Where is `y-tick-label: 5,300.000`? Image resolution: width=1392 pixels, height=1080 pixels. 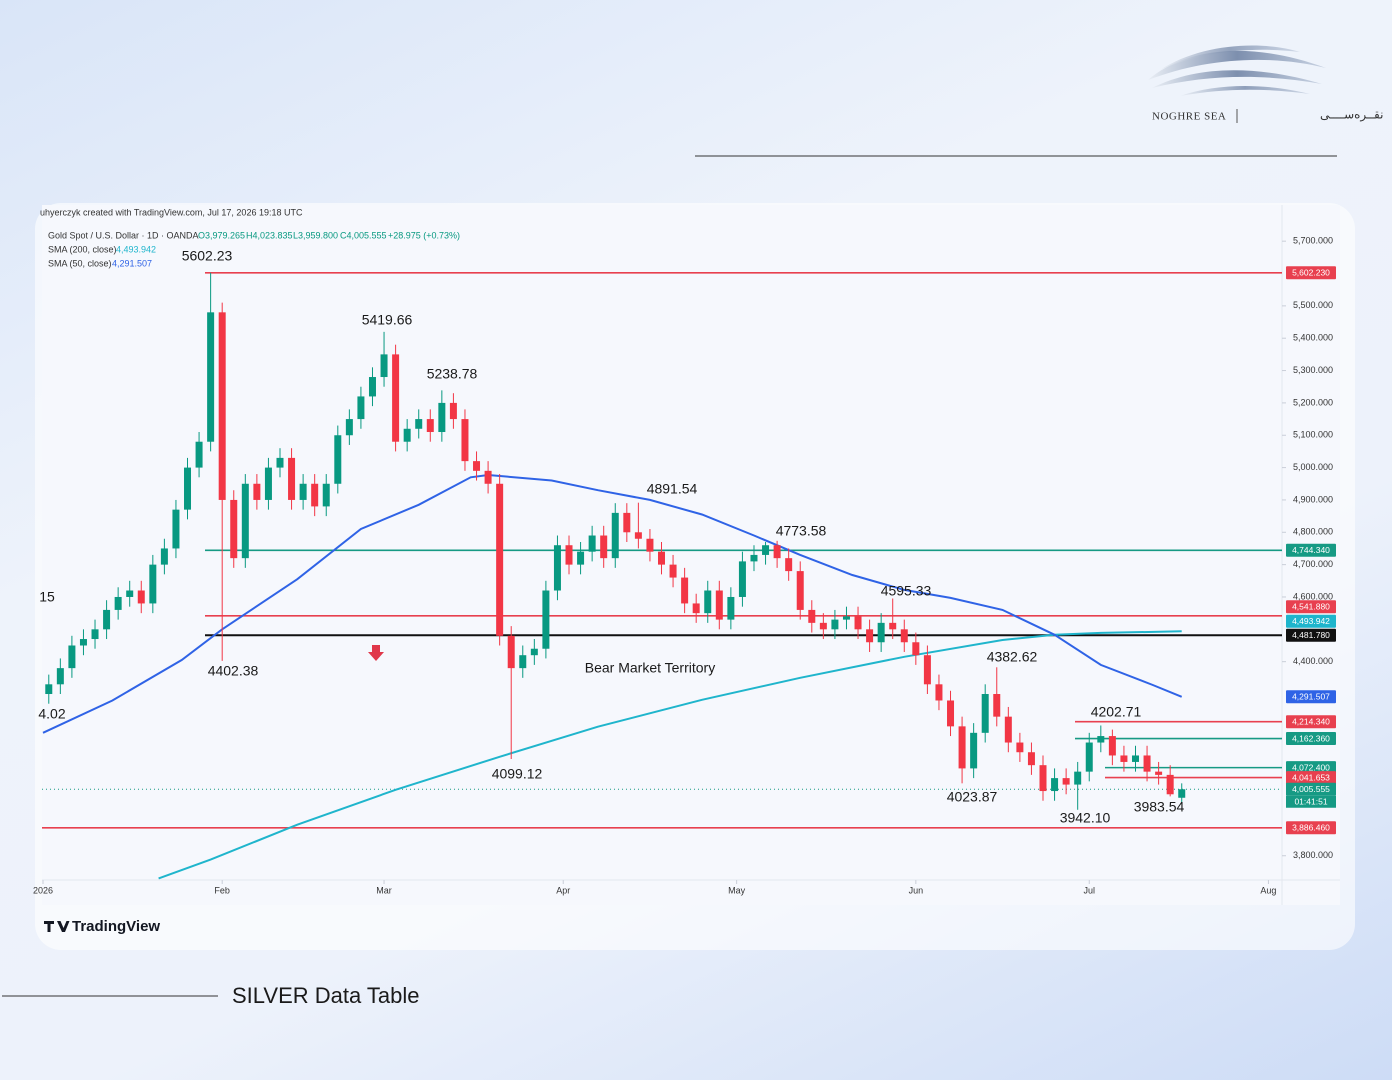
y-tick-label: 5,300.000 is located at coordinates (1313, 370).